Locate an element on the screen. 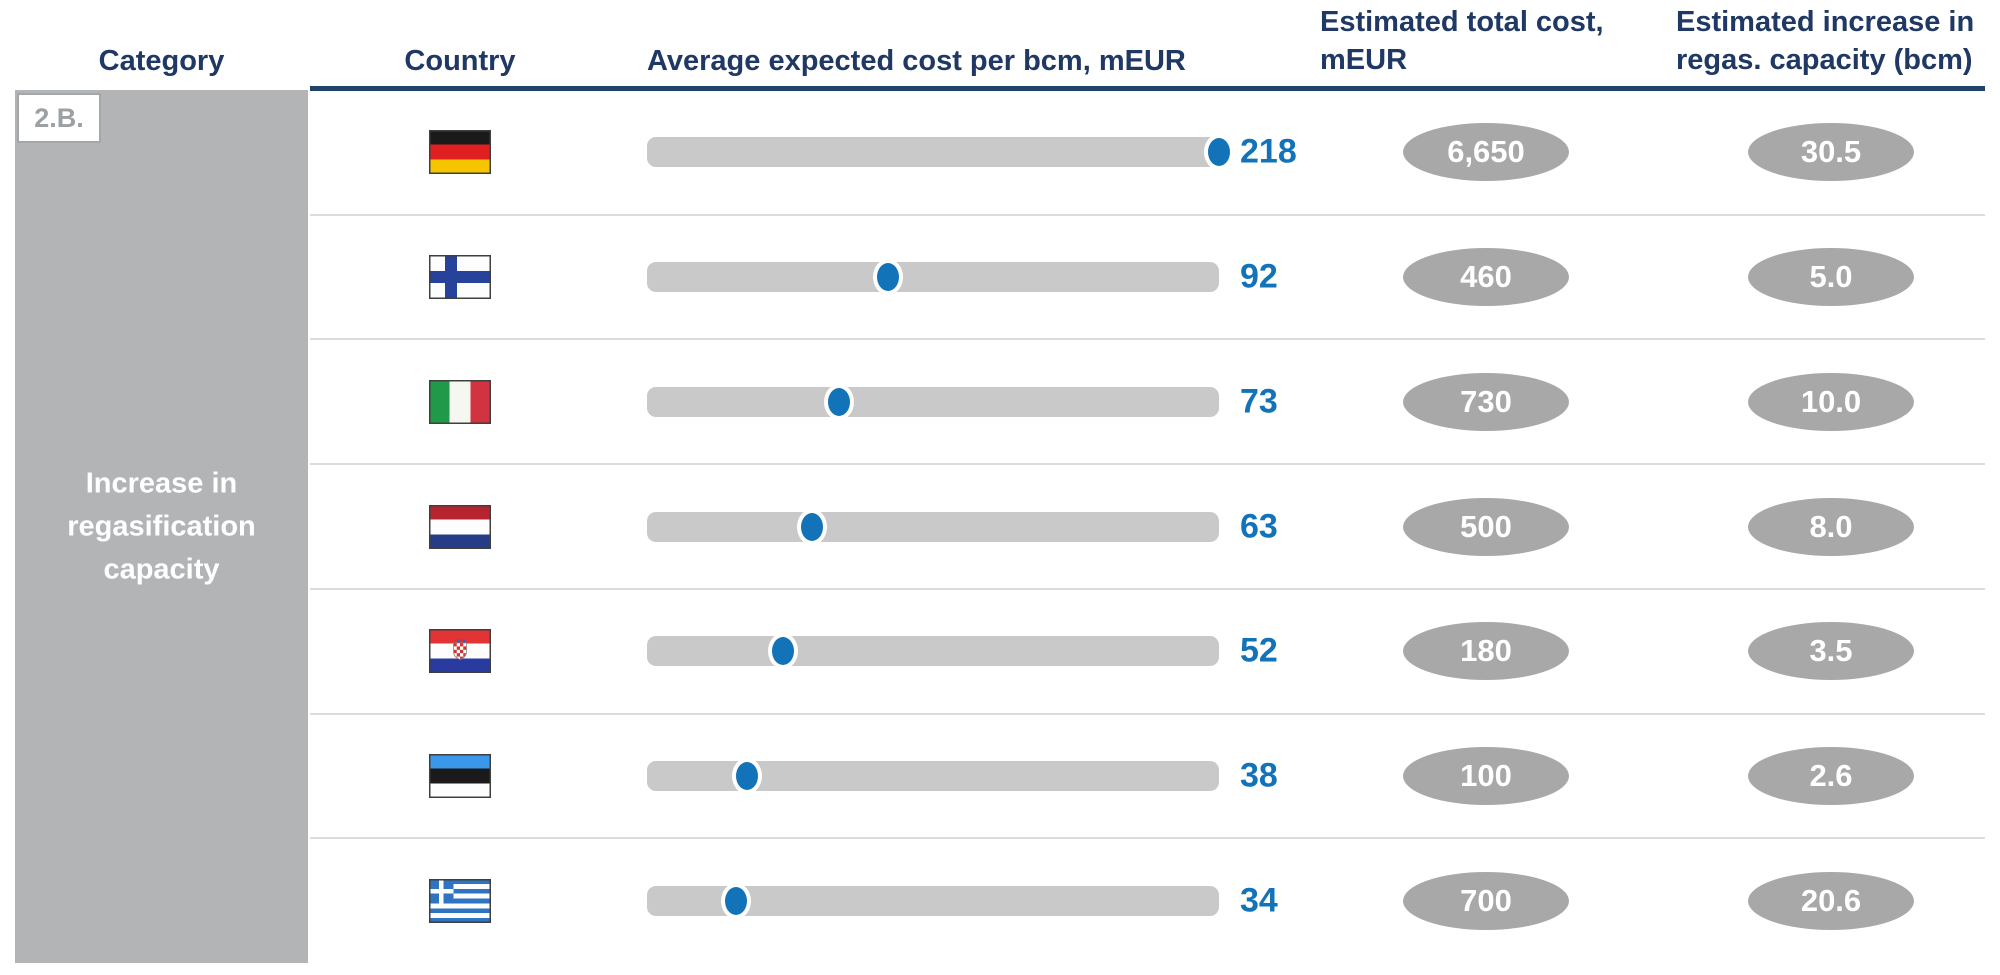  table-row: 92 460 5.0 is located at coordinates (1000, 276).